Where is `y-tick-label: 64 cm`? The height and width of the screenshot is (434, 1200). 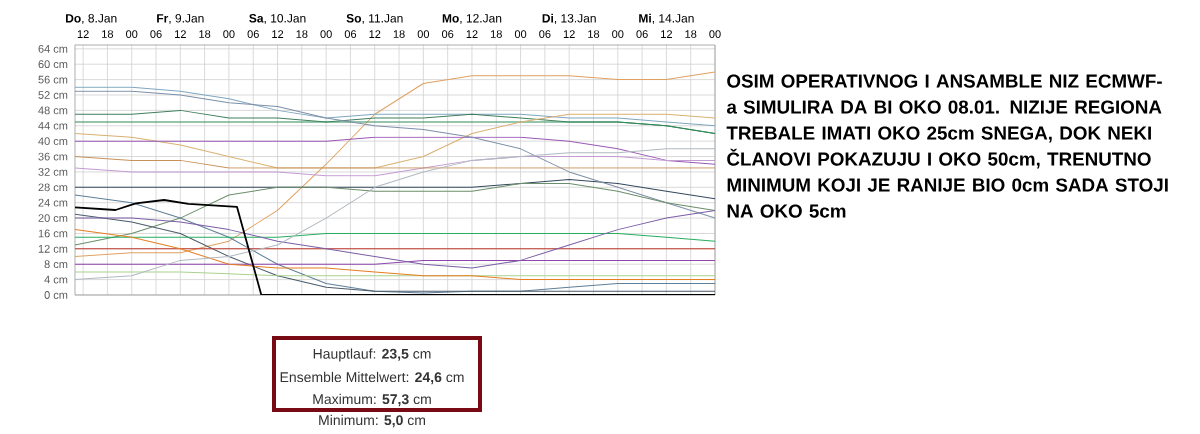 y-tick-label: 64 cm is located at coordinates (53, 48).